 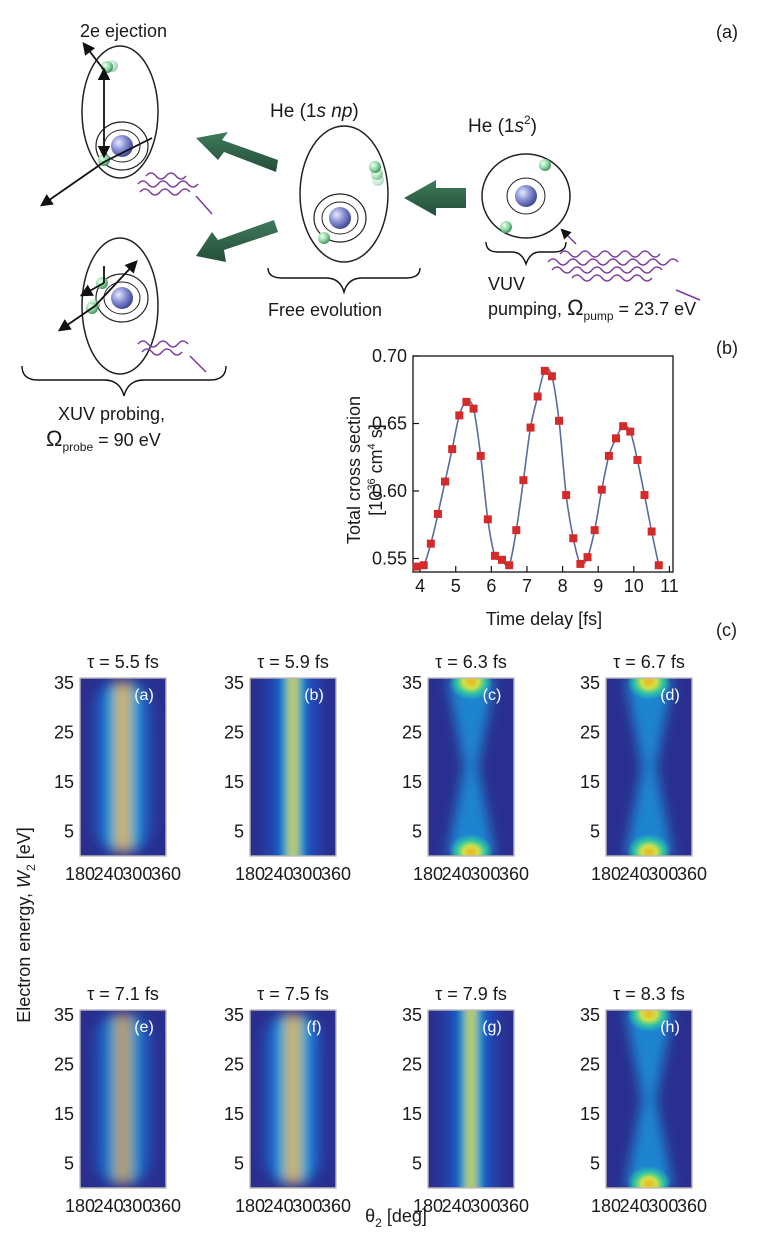 I want to click on svg-text: Electron energy, W2 [eV], so click(x=26, y=924).